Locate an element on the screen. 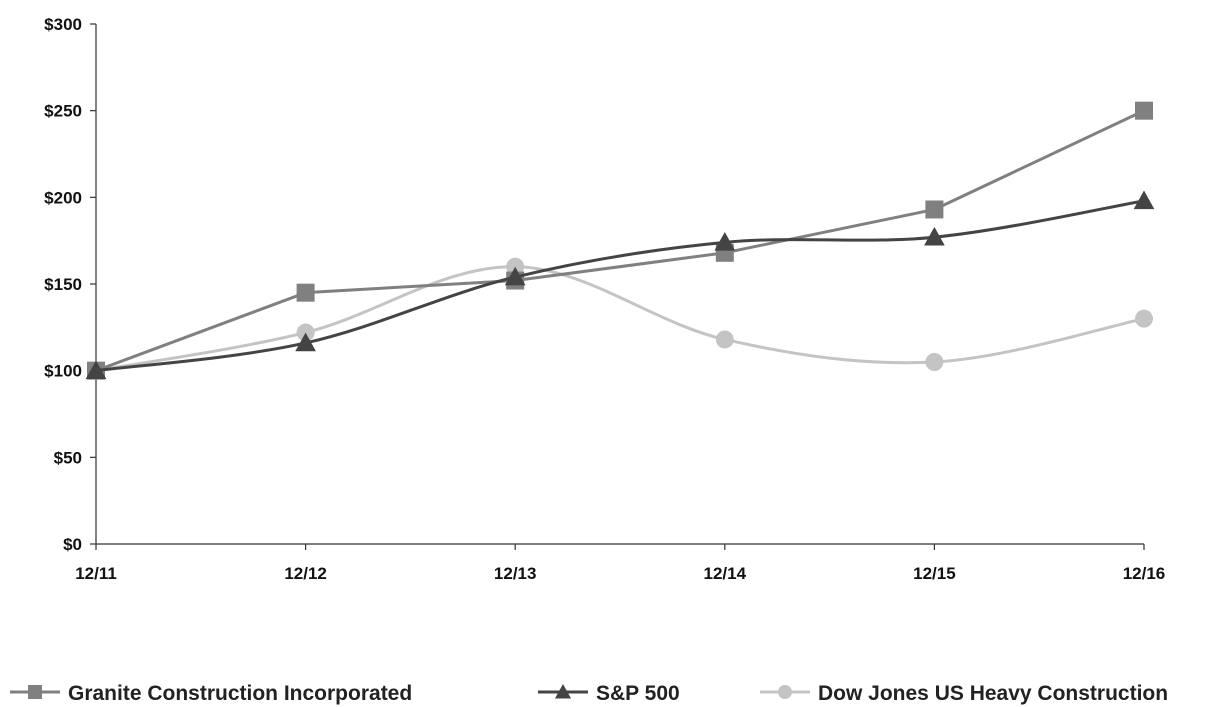 The height and width of the screenshot is (707, 1232). x-tick-label: 12/11 is located at coordinates (96, 573).